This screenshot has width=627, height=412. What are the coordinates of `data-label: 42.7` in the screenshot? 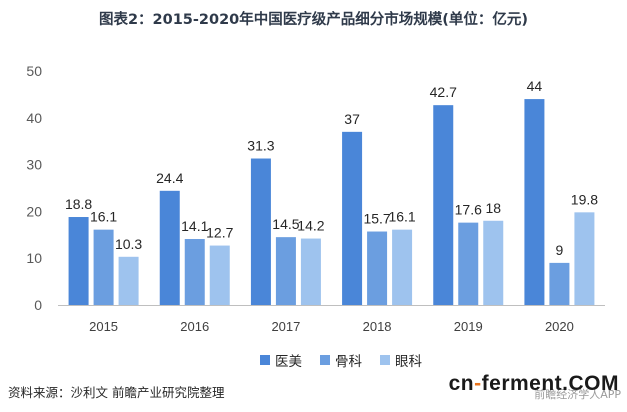 It's located at (443, 92).